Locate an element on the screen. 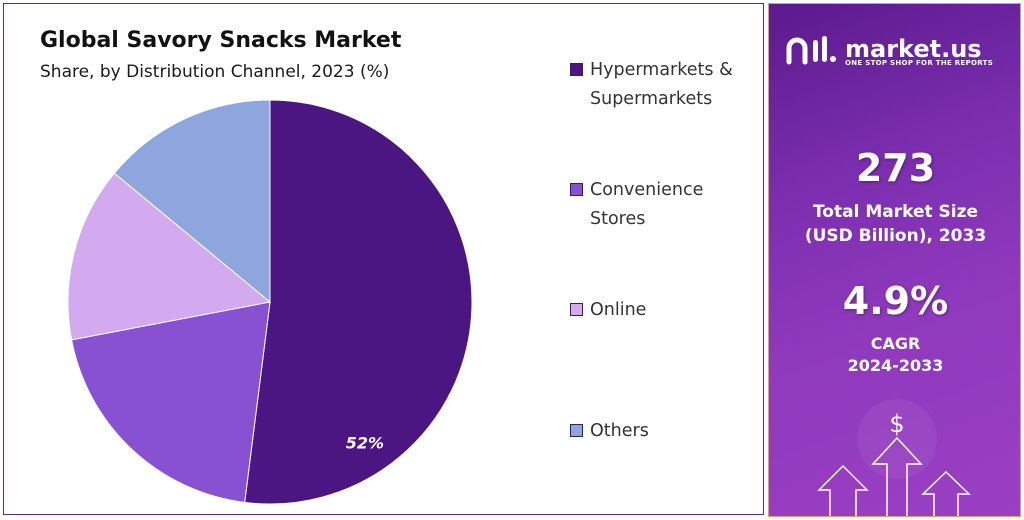 This screenshot has width=1024, height=520. legend-item-2: Convenience Stores is located at coordinates (665, 205).